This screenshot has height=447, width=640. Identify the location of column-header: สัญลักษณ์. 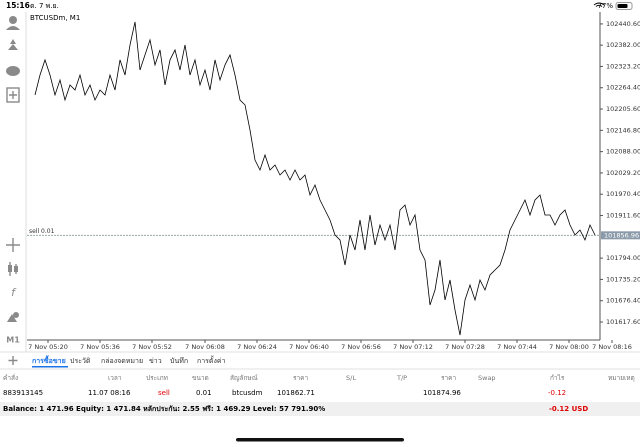
(244, 378).